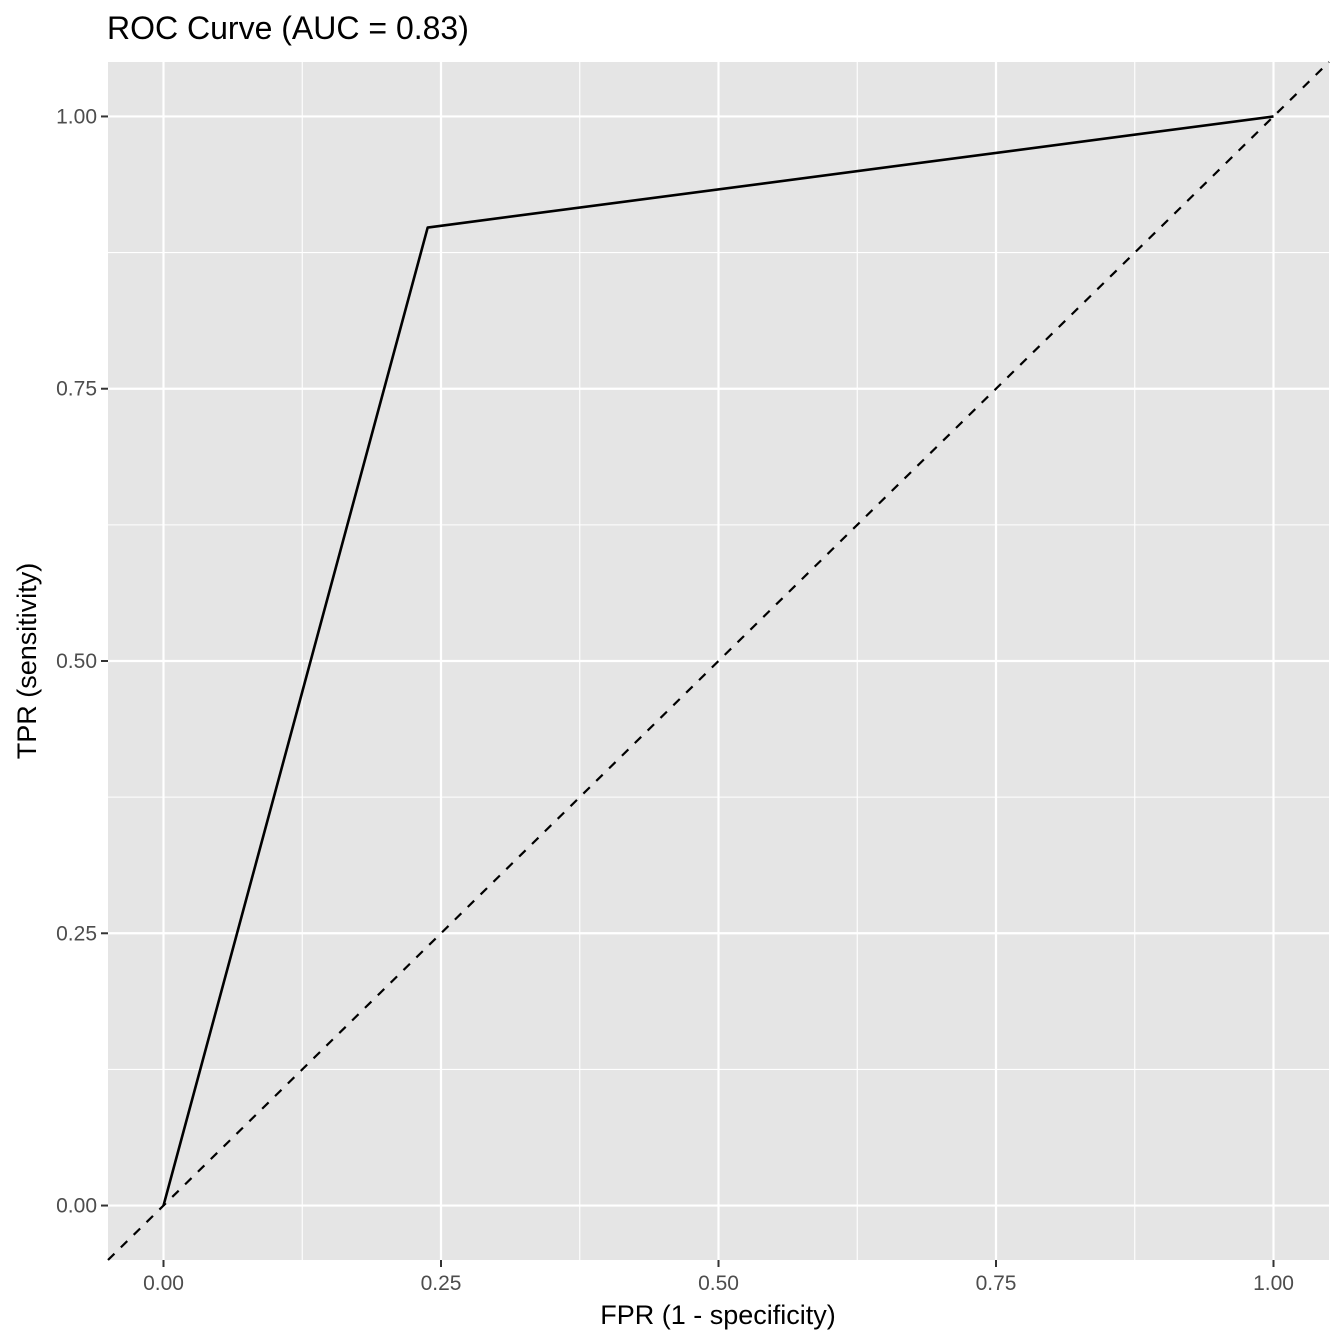 The height and width of the screenshot is (1344, 1344). Describe the element at coordinates (27, 661) in the screenshot. I see `y-axis-title: TPR (sensitivity)` at that location.